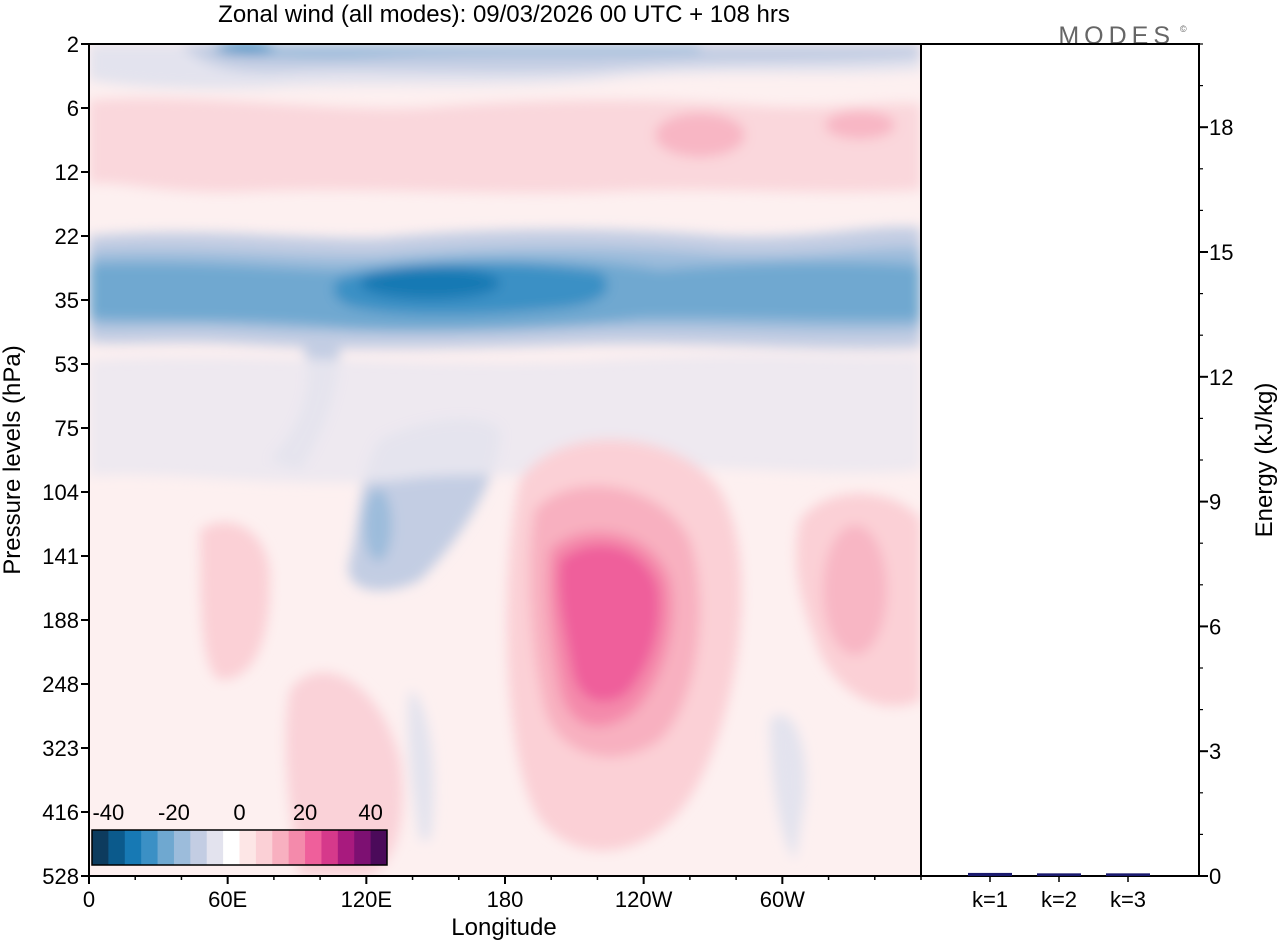 The image size is (1280, 942). I want to click on longitude-tick-label: 120W, so click(644, 899).